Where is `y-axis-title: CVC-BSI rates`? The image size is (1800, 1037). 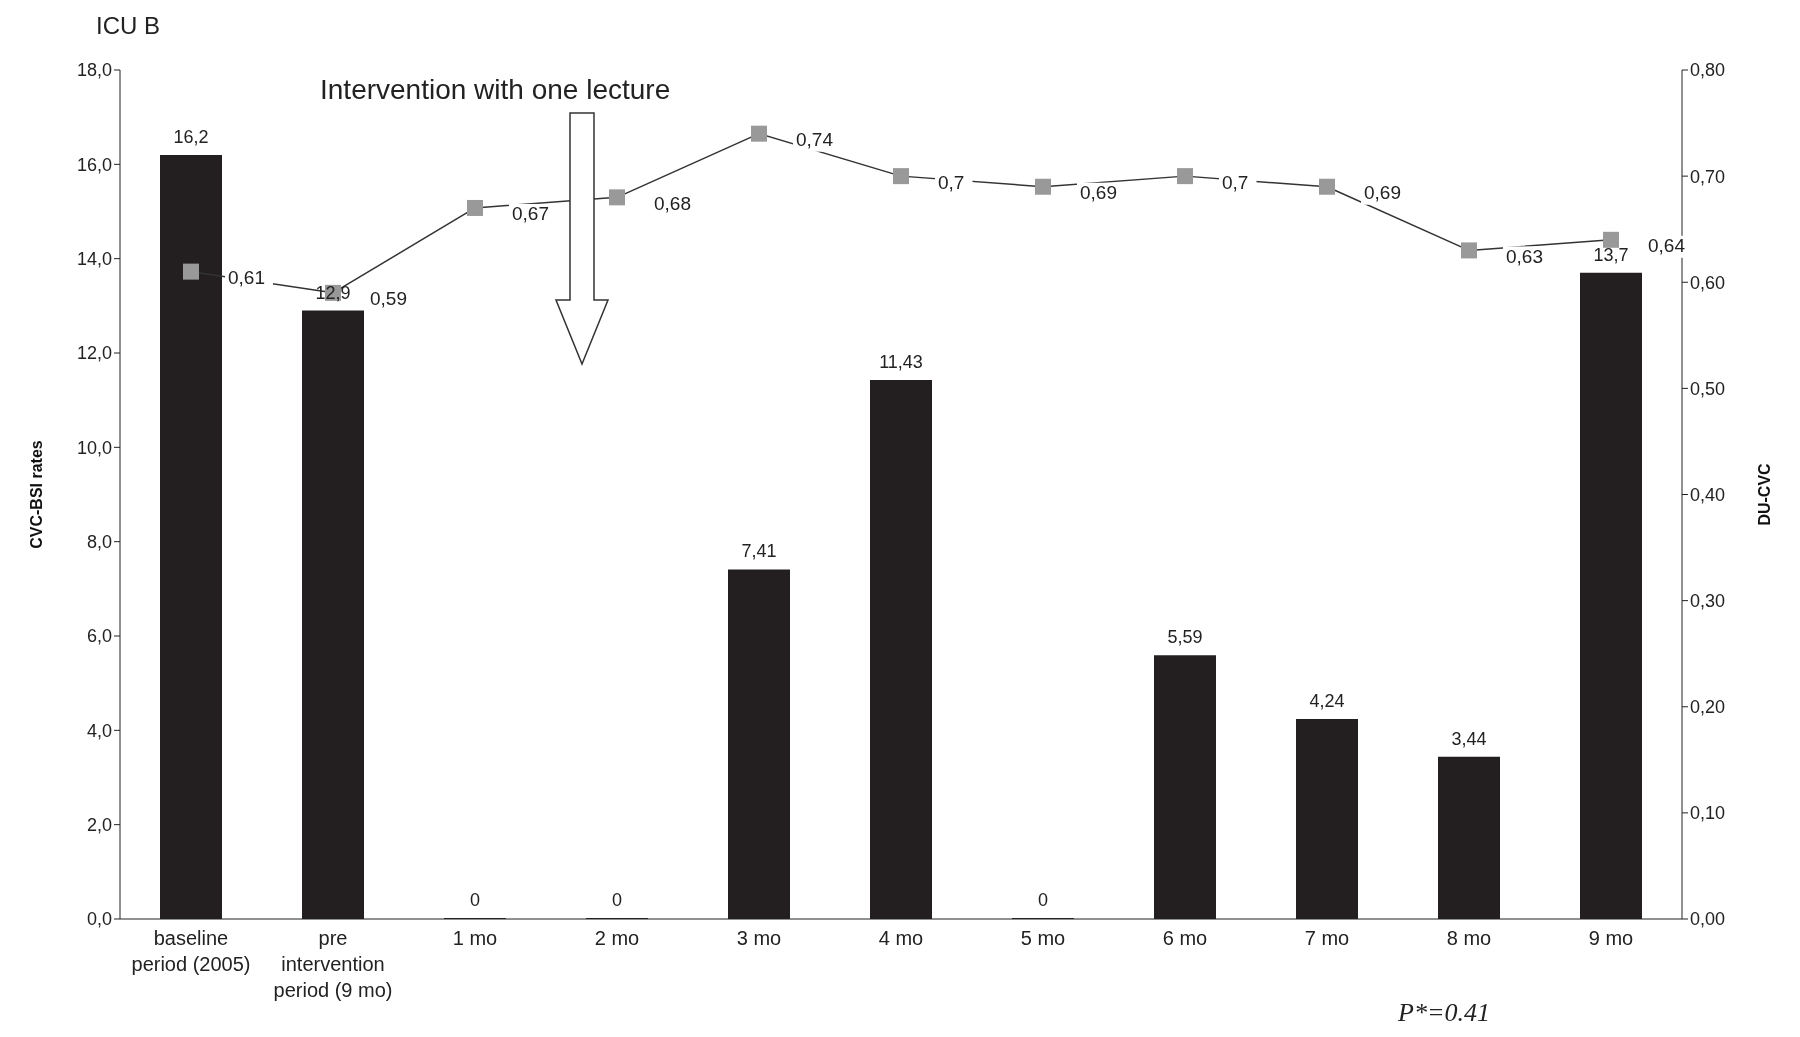
y-axis-title: CVC-BSI rates is located at coordinates (36, 494).